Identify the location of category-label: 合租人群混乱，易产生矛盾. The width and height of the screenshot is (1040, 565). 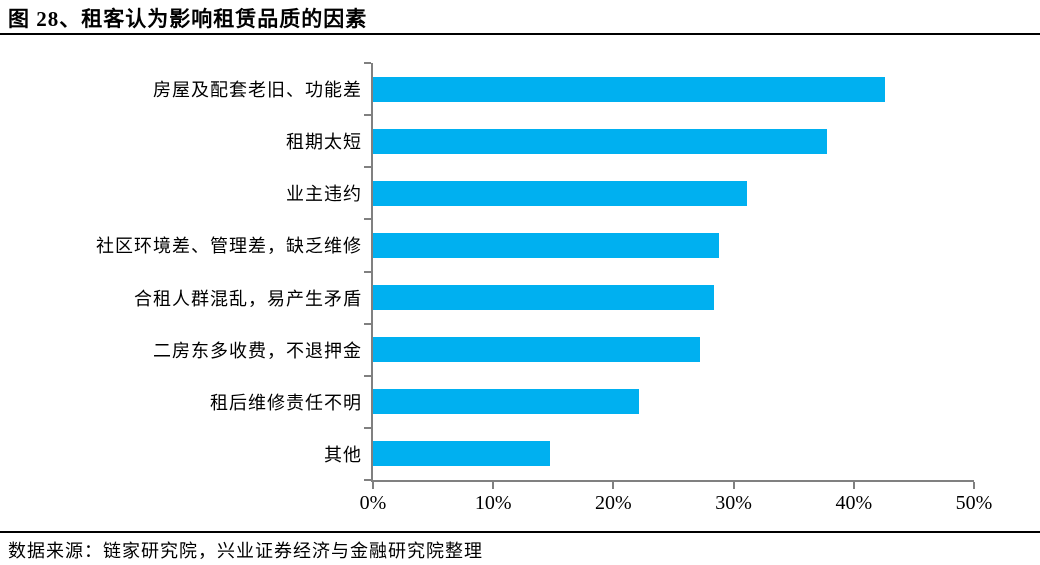
(248, 298).